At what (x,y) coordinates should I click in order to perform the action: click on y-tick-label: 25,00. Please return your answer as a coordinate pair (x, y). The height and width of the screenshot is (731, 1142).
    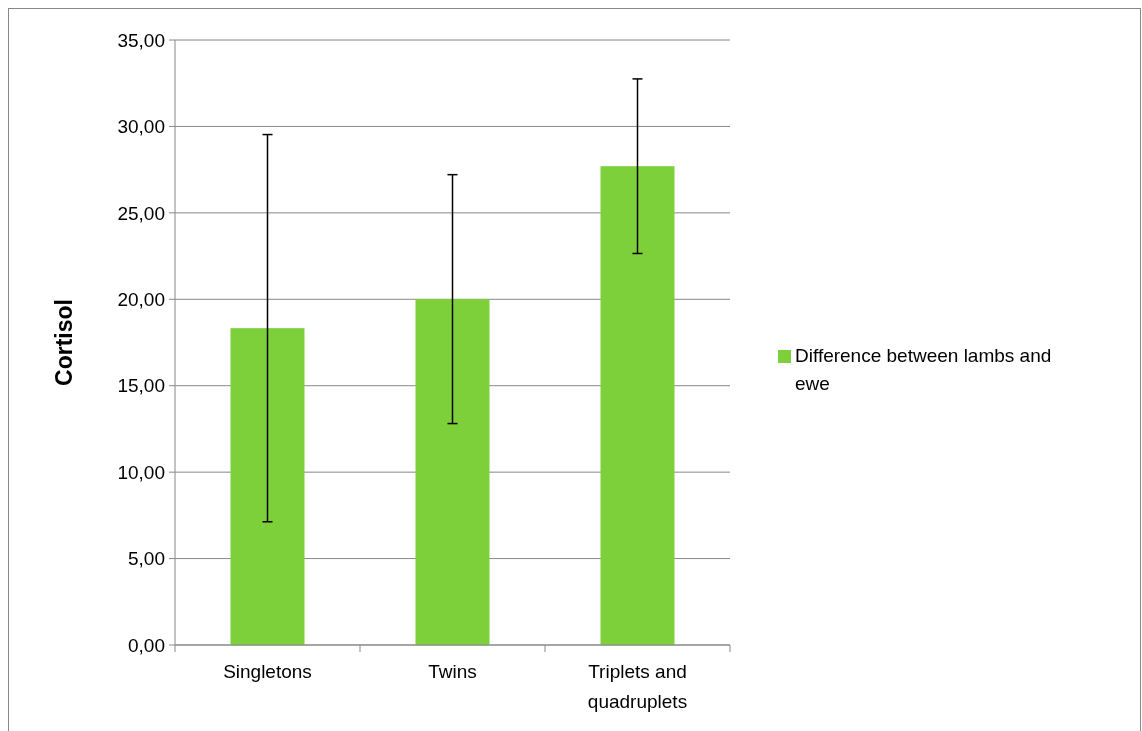
    Looking at the image, I should click on (141, 213).